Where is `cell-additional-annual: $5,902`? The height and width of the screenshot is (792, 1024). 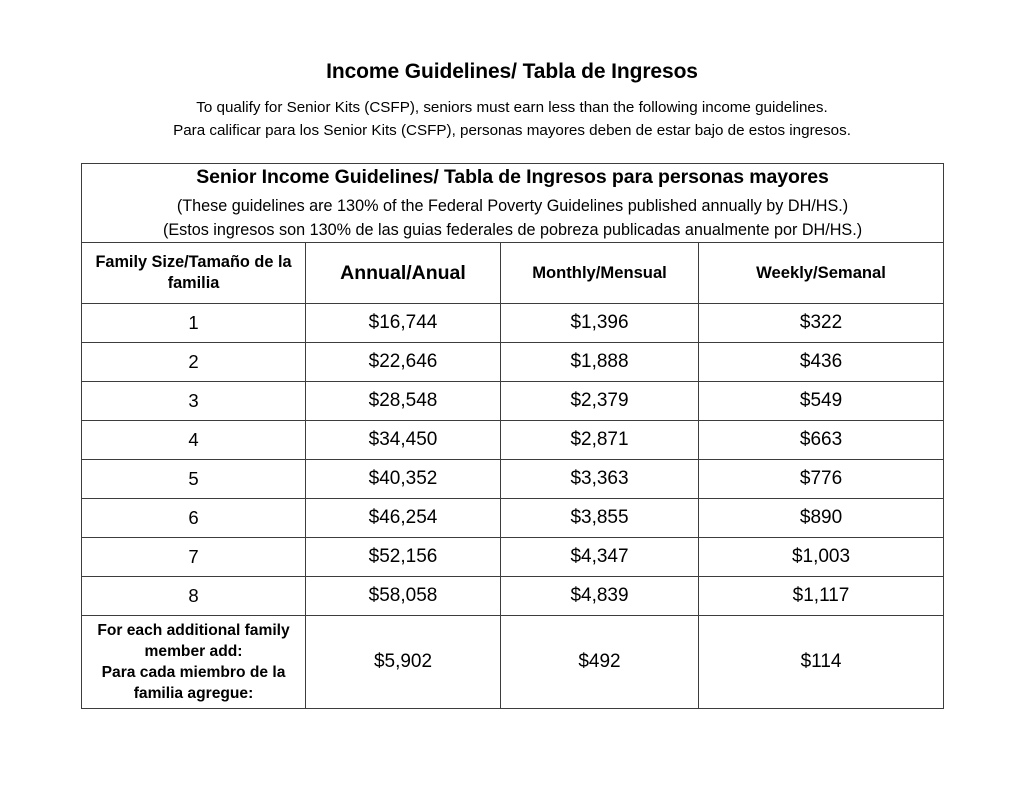 cell-additional-annual: $5,902 is located at coordinates (403, 662).